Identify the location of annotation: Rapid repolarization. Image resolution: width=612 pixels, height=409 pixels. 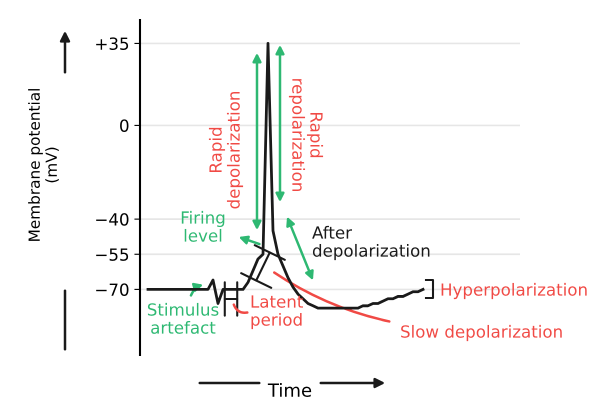
(306, 135).